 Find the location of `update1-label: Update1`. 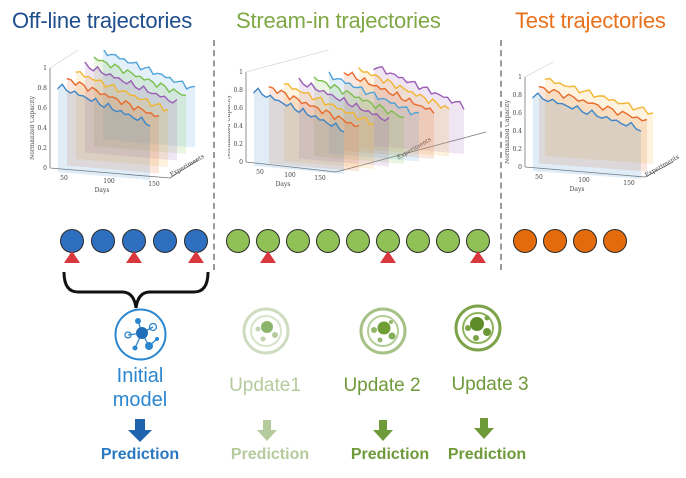

update1-label: Update1 is located at coordinates (265, 385).